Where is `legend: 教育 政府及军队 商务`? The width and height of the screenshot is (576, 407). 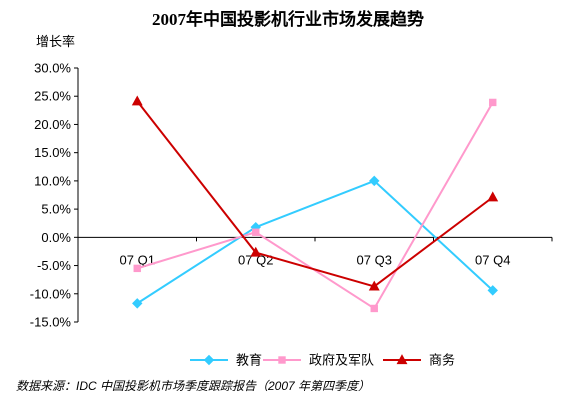
legend: 教育 政府及军队 商务 is located at coordinates (322, 360).